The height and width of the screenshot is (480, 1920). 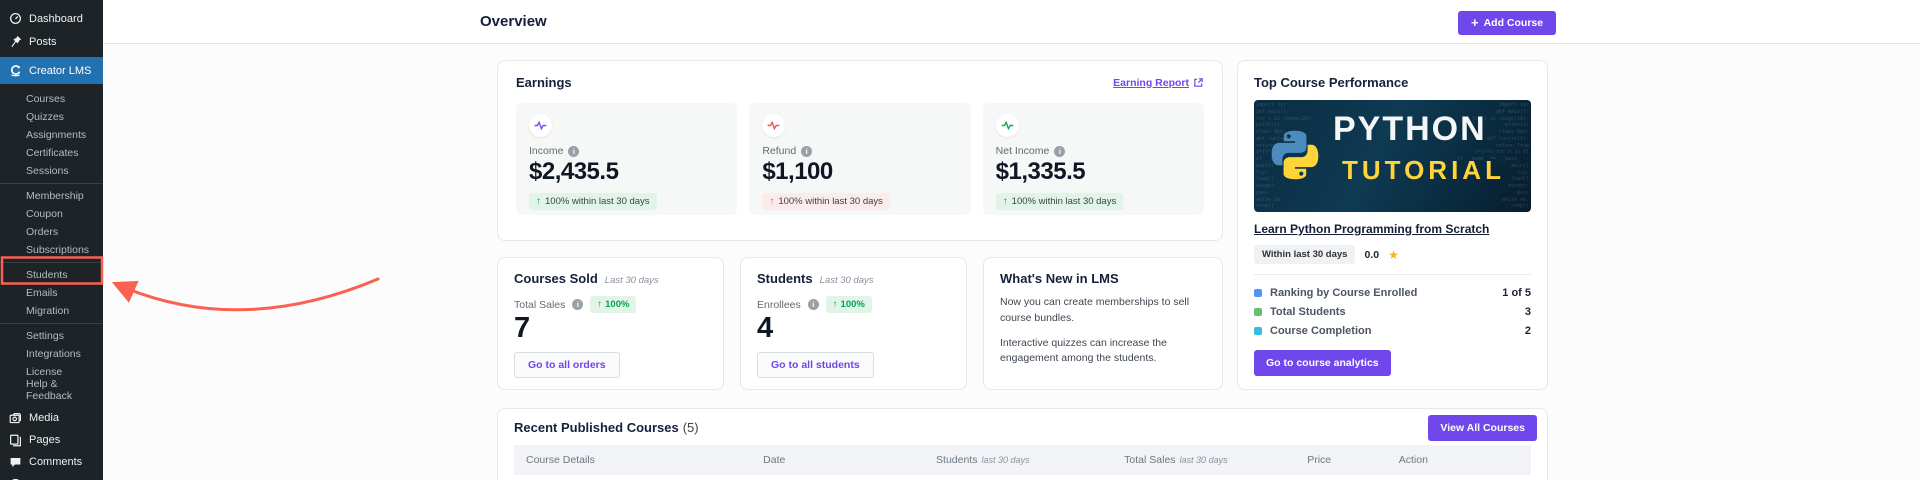 What do you see at coordinates (593, 201) in the screenshot?
I see `income-trend-pill: ↑ 100% within last 30 days` at bounding box center [593, 201].